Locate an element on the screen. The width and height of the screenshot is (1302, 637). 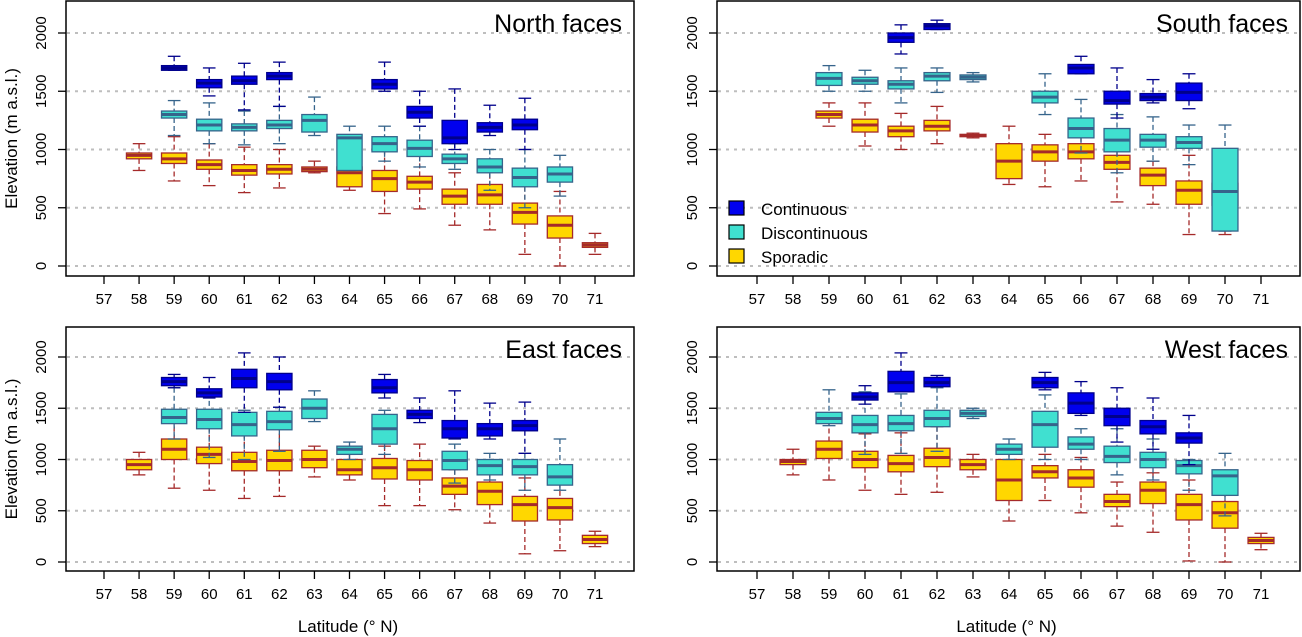
panel-title: West faces is located at coordinates (1226, 350).